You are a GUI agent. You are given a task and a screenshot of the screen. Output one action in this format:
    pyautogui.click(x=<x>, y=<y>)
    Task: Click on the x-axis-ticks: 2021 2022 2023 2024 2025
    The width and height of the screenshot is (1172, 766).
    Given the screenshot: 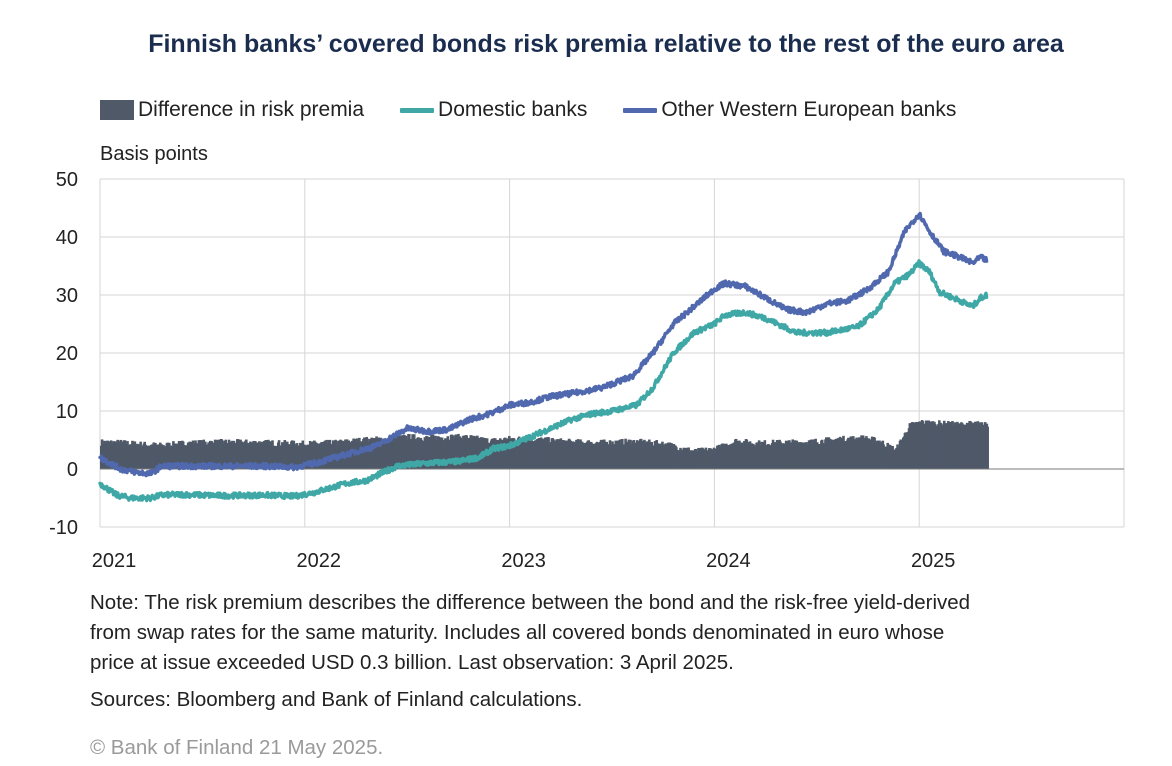 What is the action you would take?
    pyautogui.click(x=524, y=561)
    